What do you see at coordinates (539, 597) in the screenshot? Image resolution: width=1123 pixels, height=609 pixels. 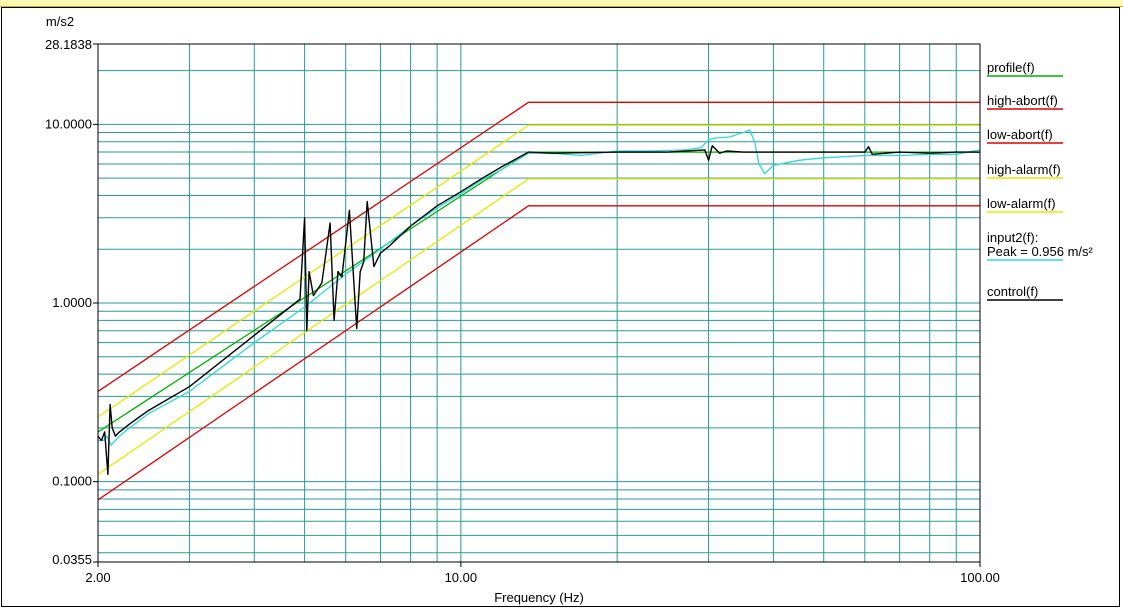 I see `x-axis-label: Frequency (Hz)` at bounding box center [539, 597].